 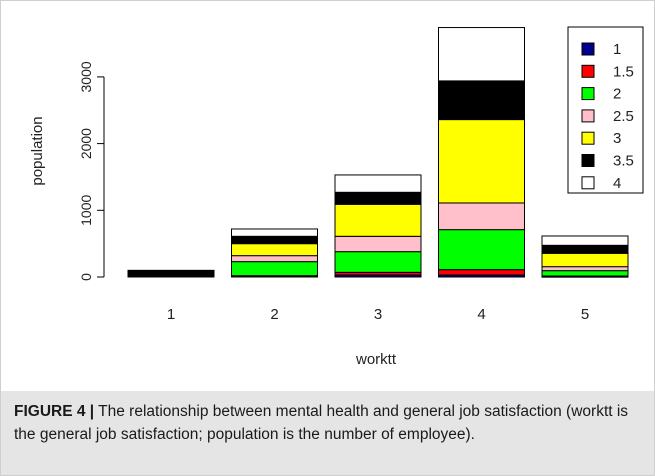 I want to click on legend-label: 1, so click(x=617, y=49).